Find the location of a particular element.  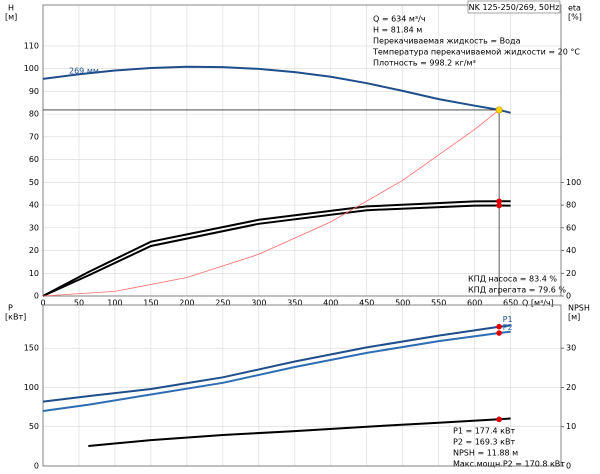

x-tick-label: 550 is located at coordinates (438, 303).